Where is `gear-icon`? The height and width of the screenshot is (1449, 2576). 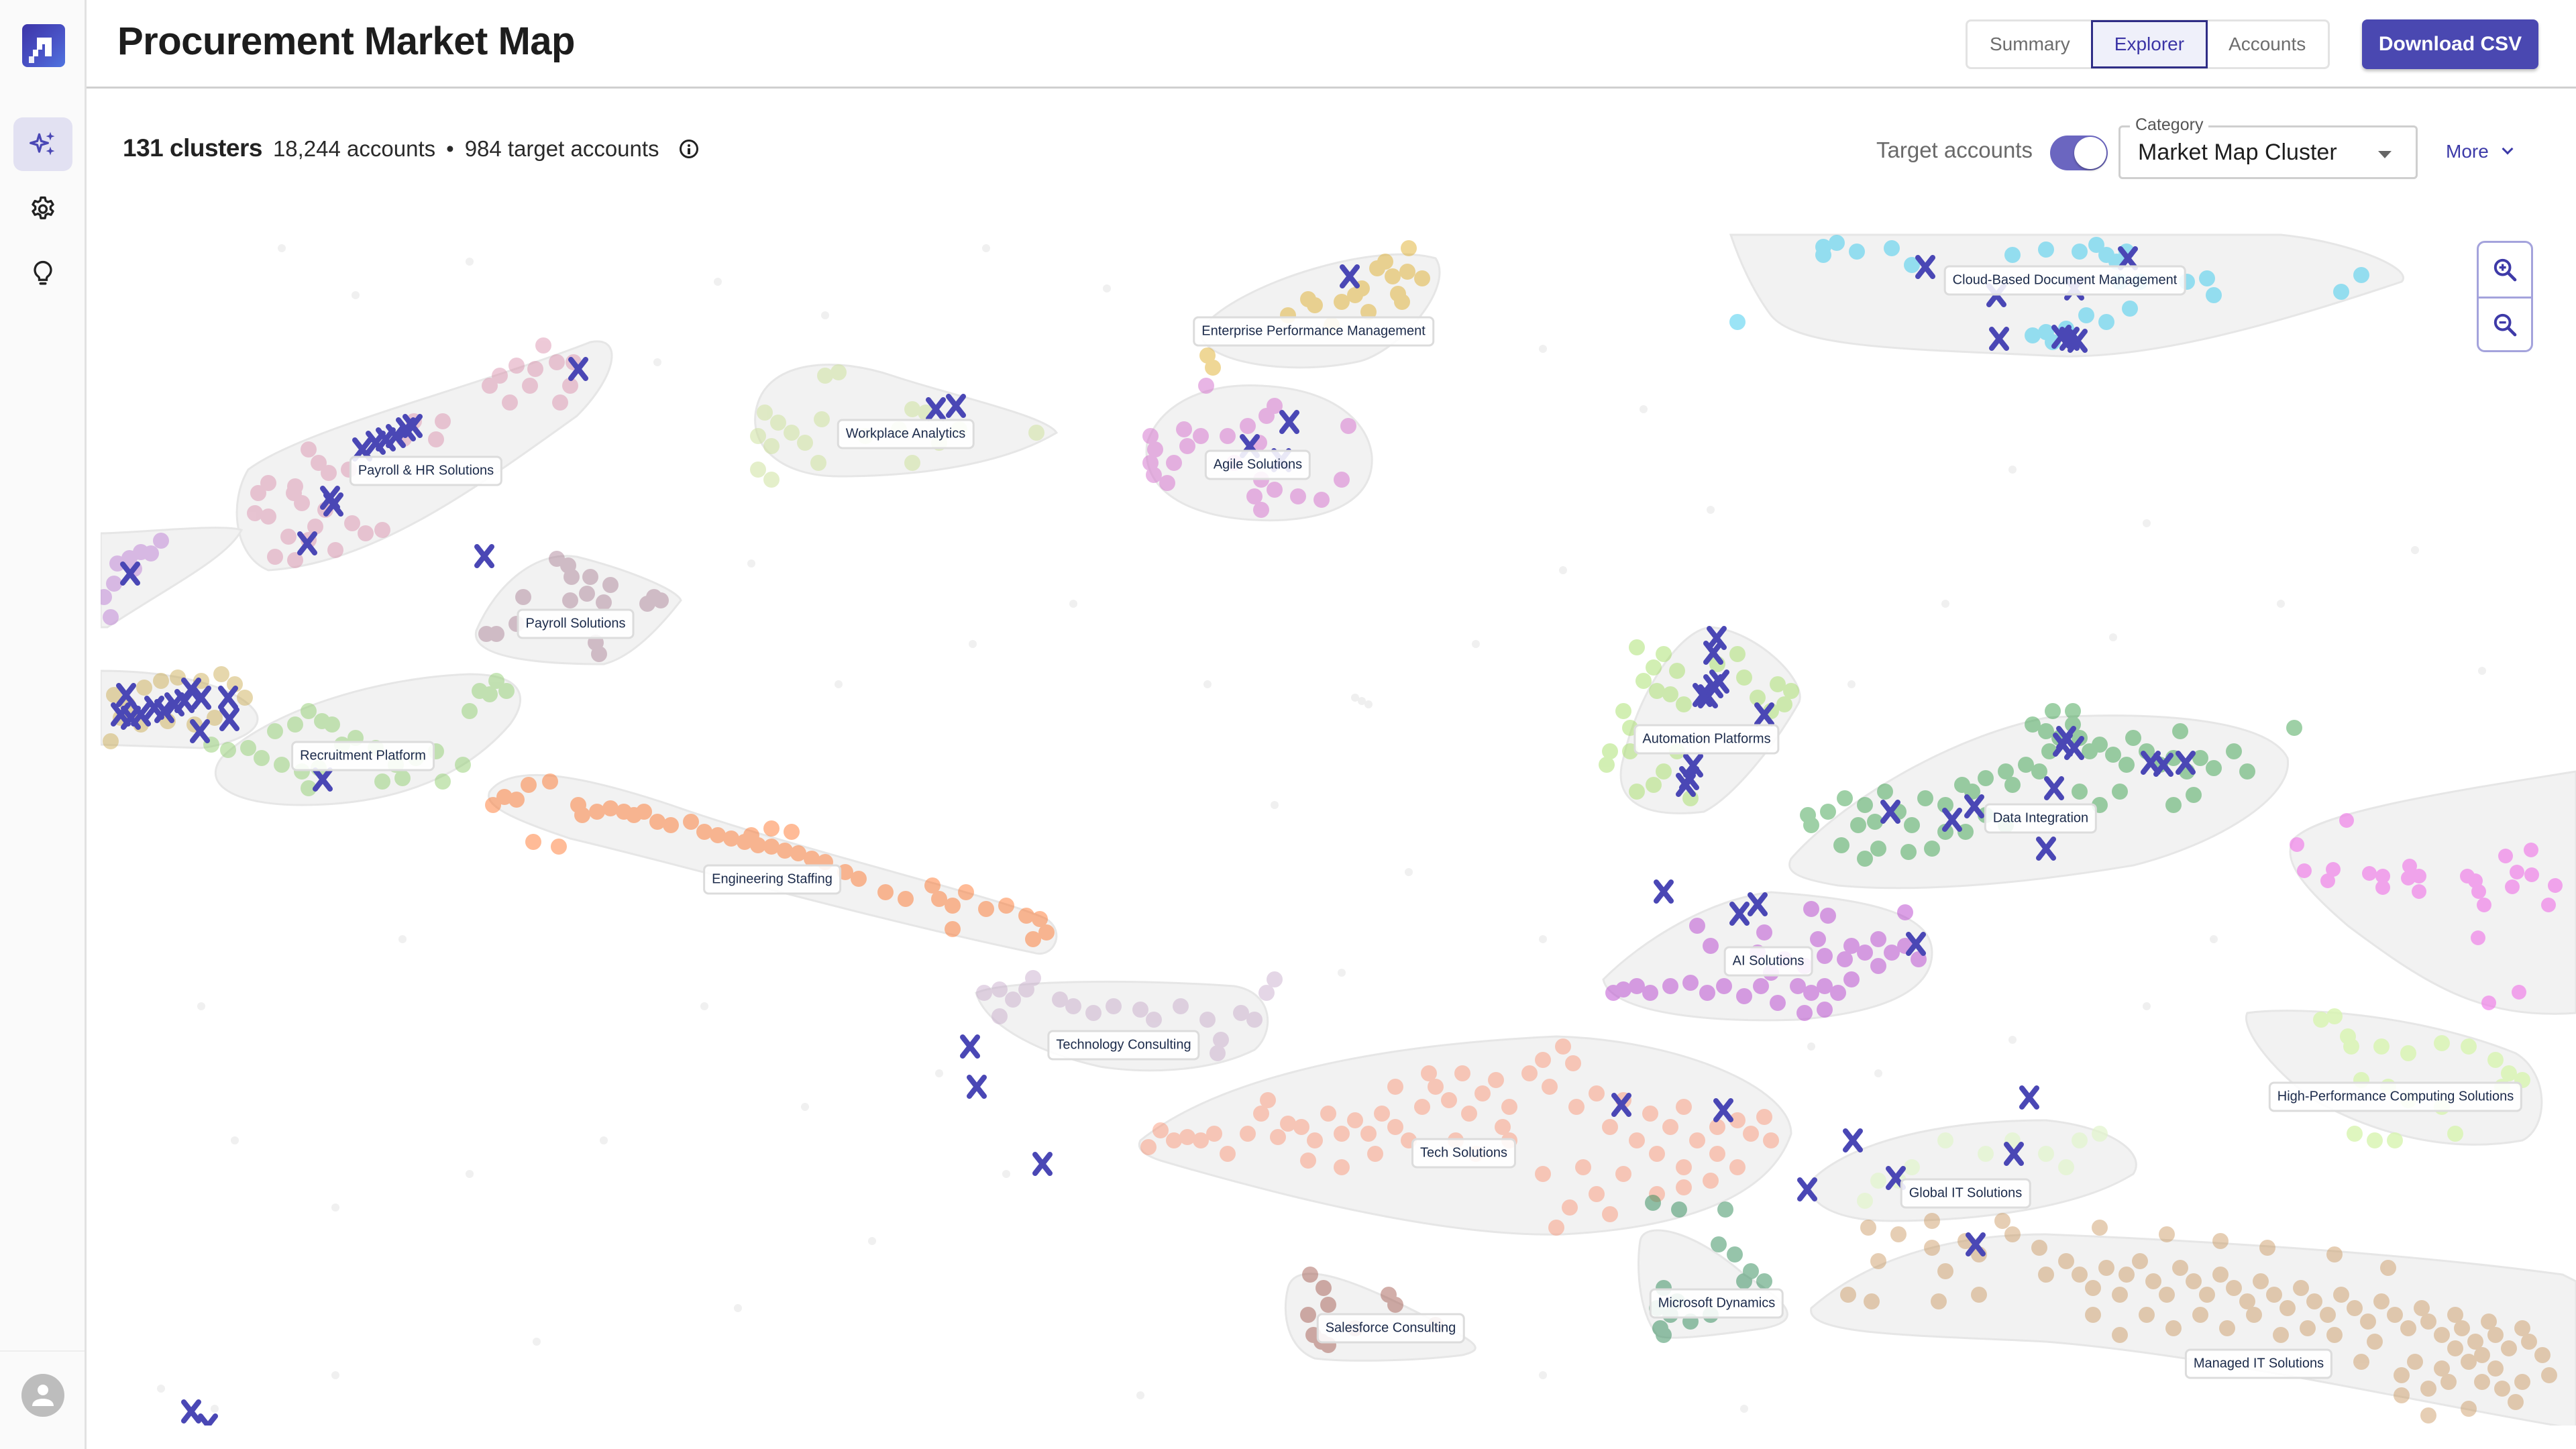
gear-icon is located at coordinates (43, 207).